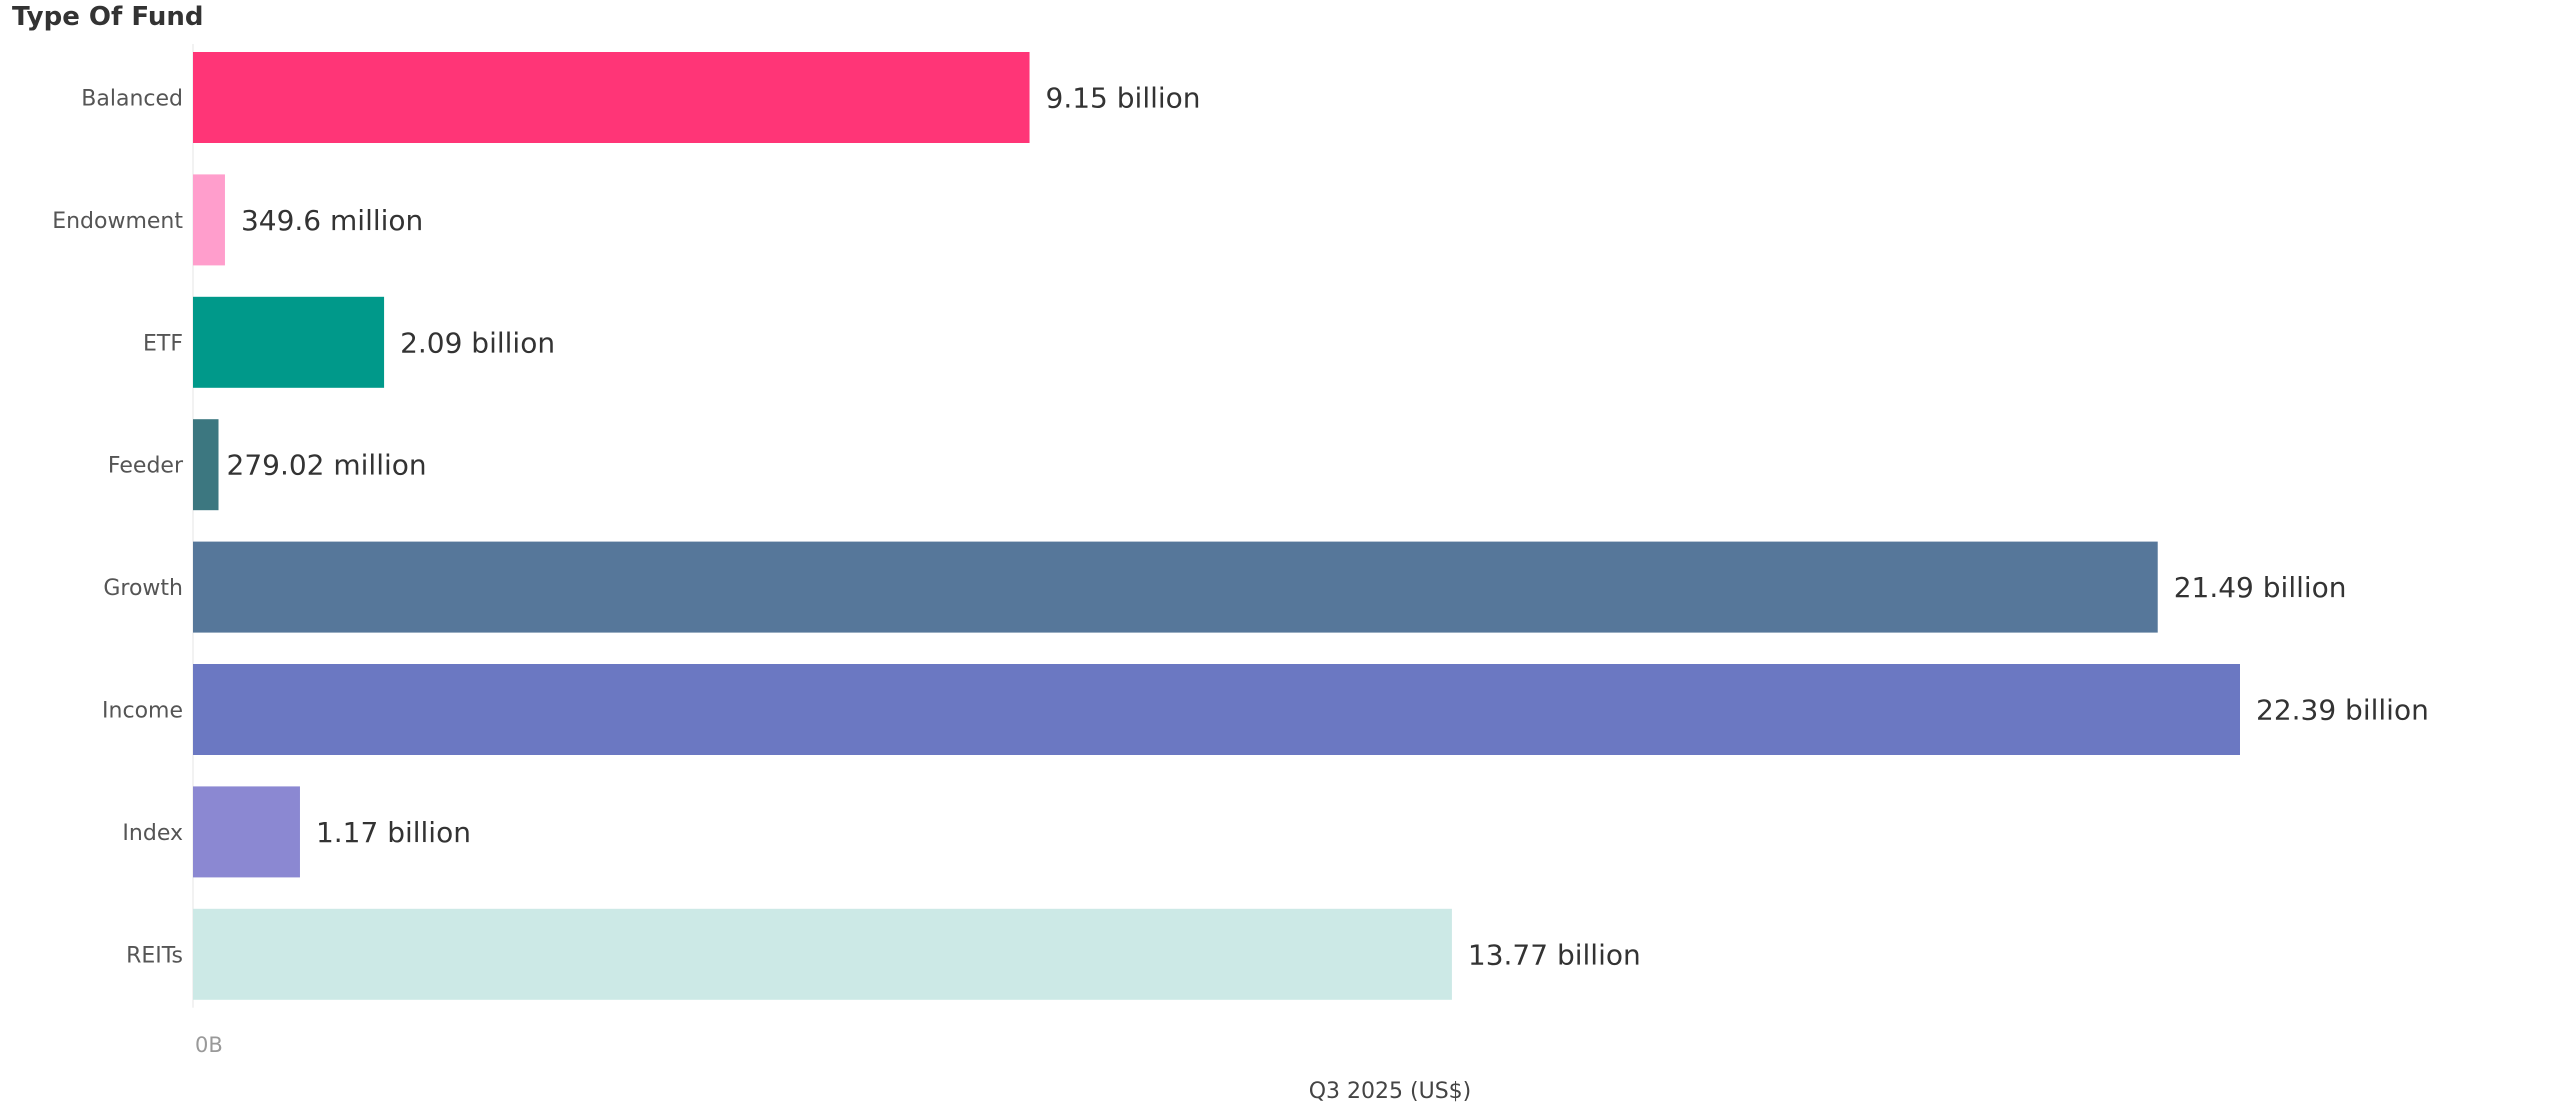  I want to click on data-label-income: 22.39 billion, so click(2342, 710).